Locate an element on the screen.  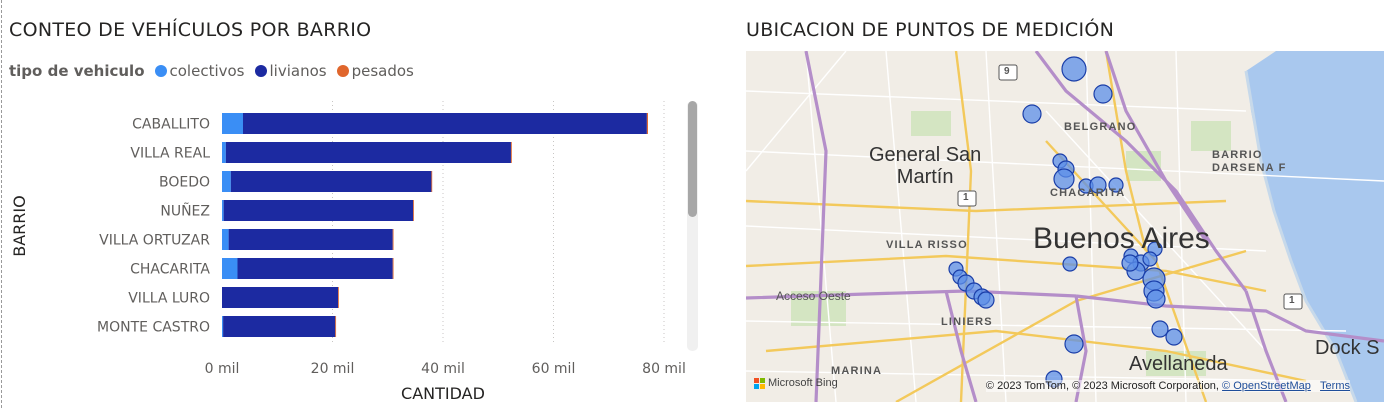
x-axis-title: CANTIDAD is located at coordinates (443, 393).